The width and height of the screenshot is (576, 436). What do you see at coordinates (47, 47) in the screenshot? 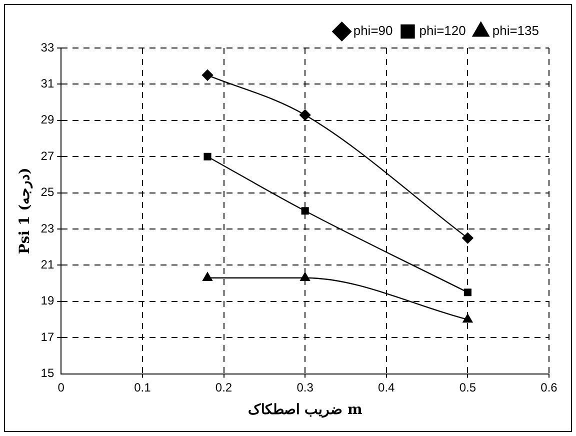
I see `y-tick-label: 33` at bounding box center [47, 47].